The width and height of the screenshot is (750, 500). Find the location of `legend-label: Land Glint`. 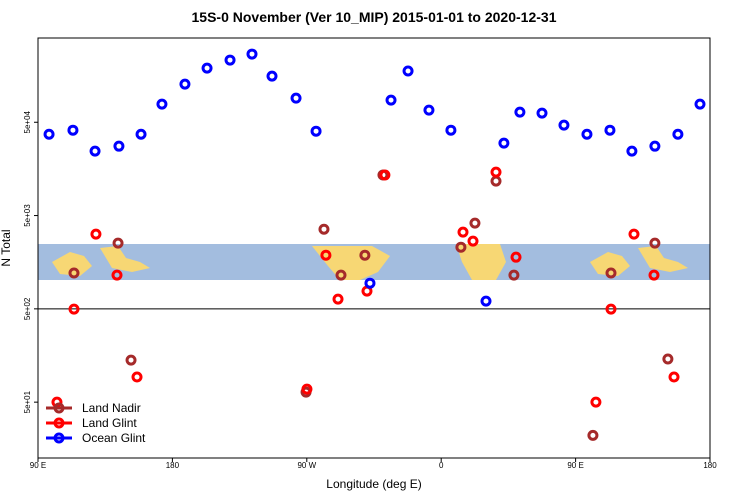

legend-label: Land Glint is located at coordinates (109, 423).